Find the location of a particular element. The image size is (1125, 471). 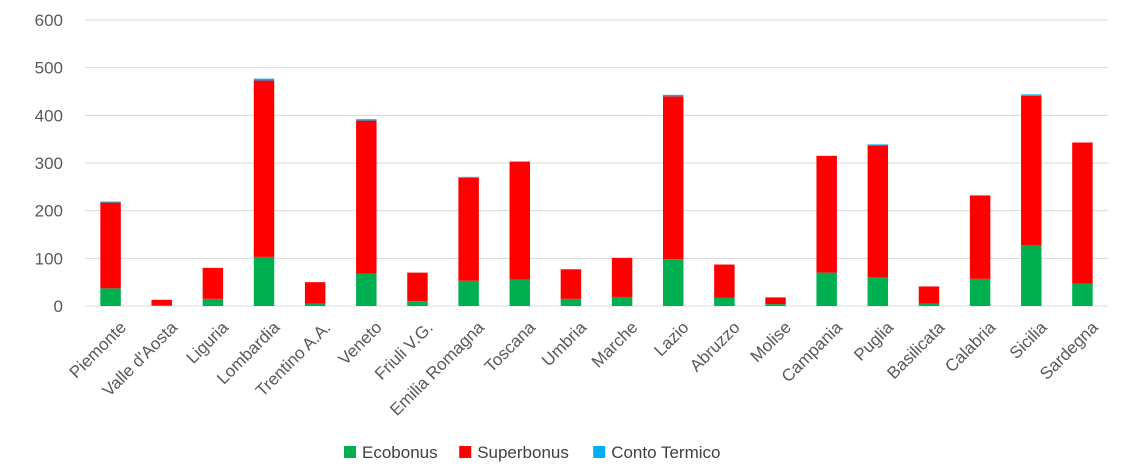

x-tick-label: Veneto is located at coordinates (360, 343).